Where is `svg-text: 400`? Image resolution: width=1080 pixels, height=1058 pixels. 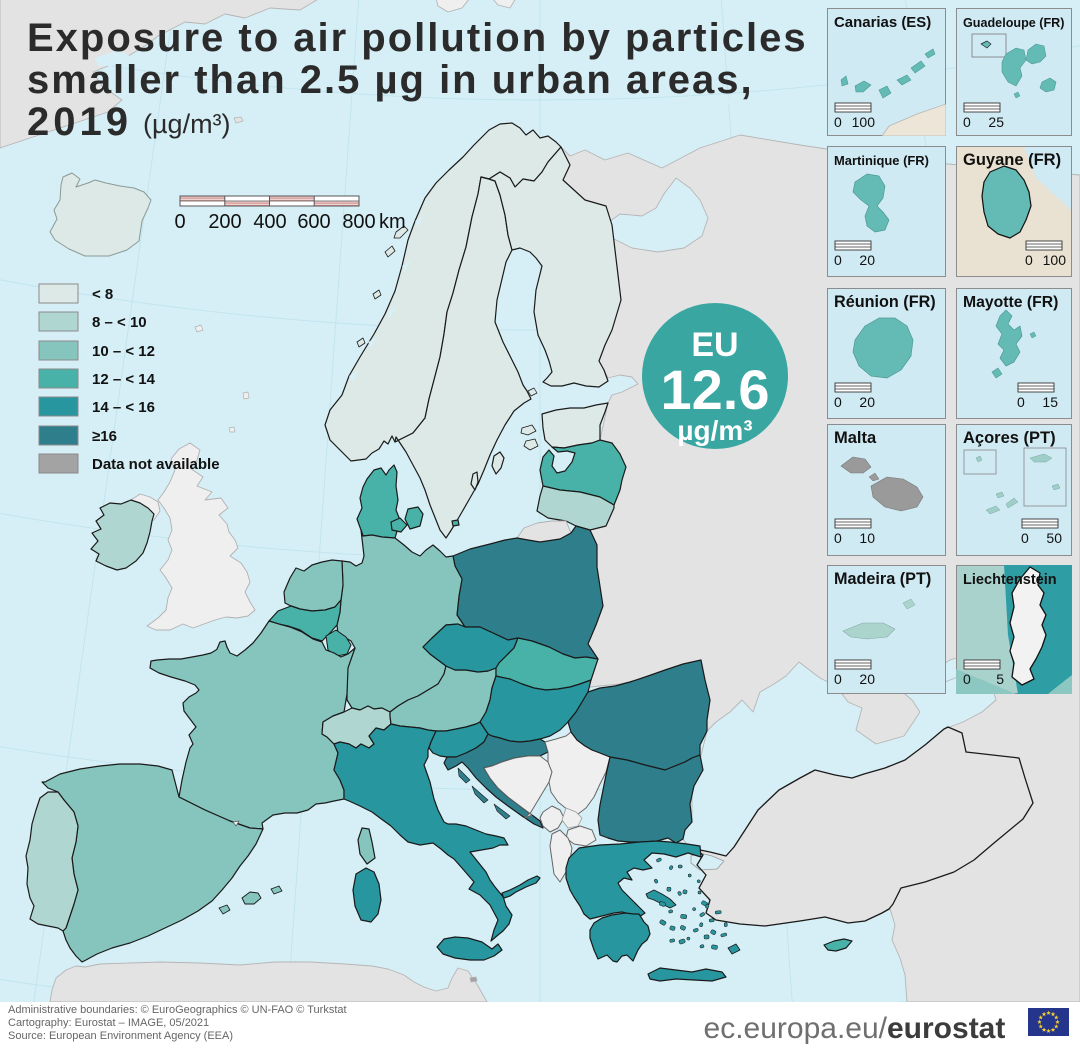 svg-text: 400 is located at coordinates (269, 222).